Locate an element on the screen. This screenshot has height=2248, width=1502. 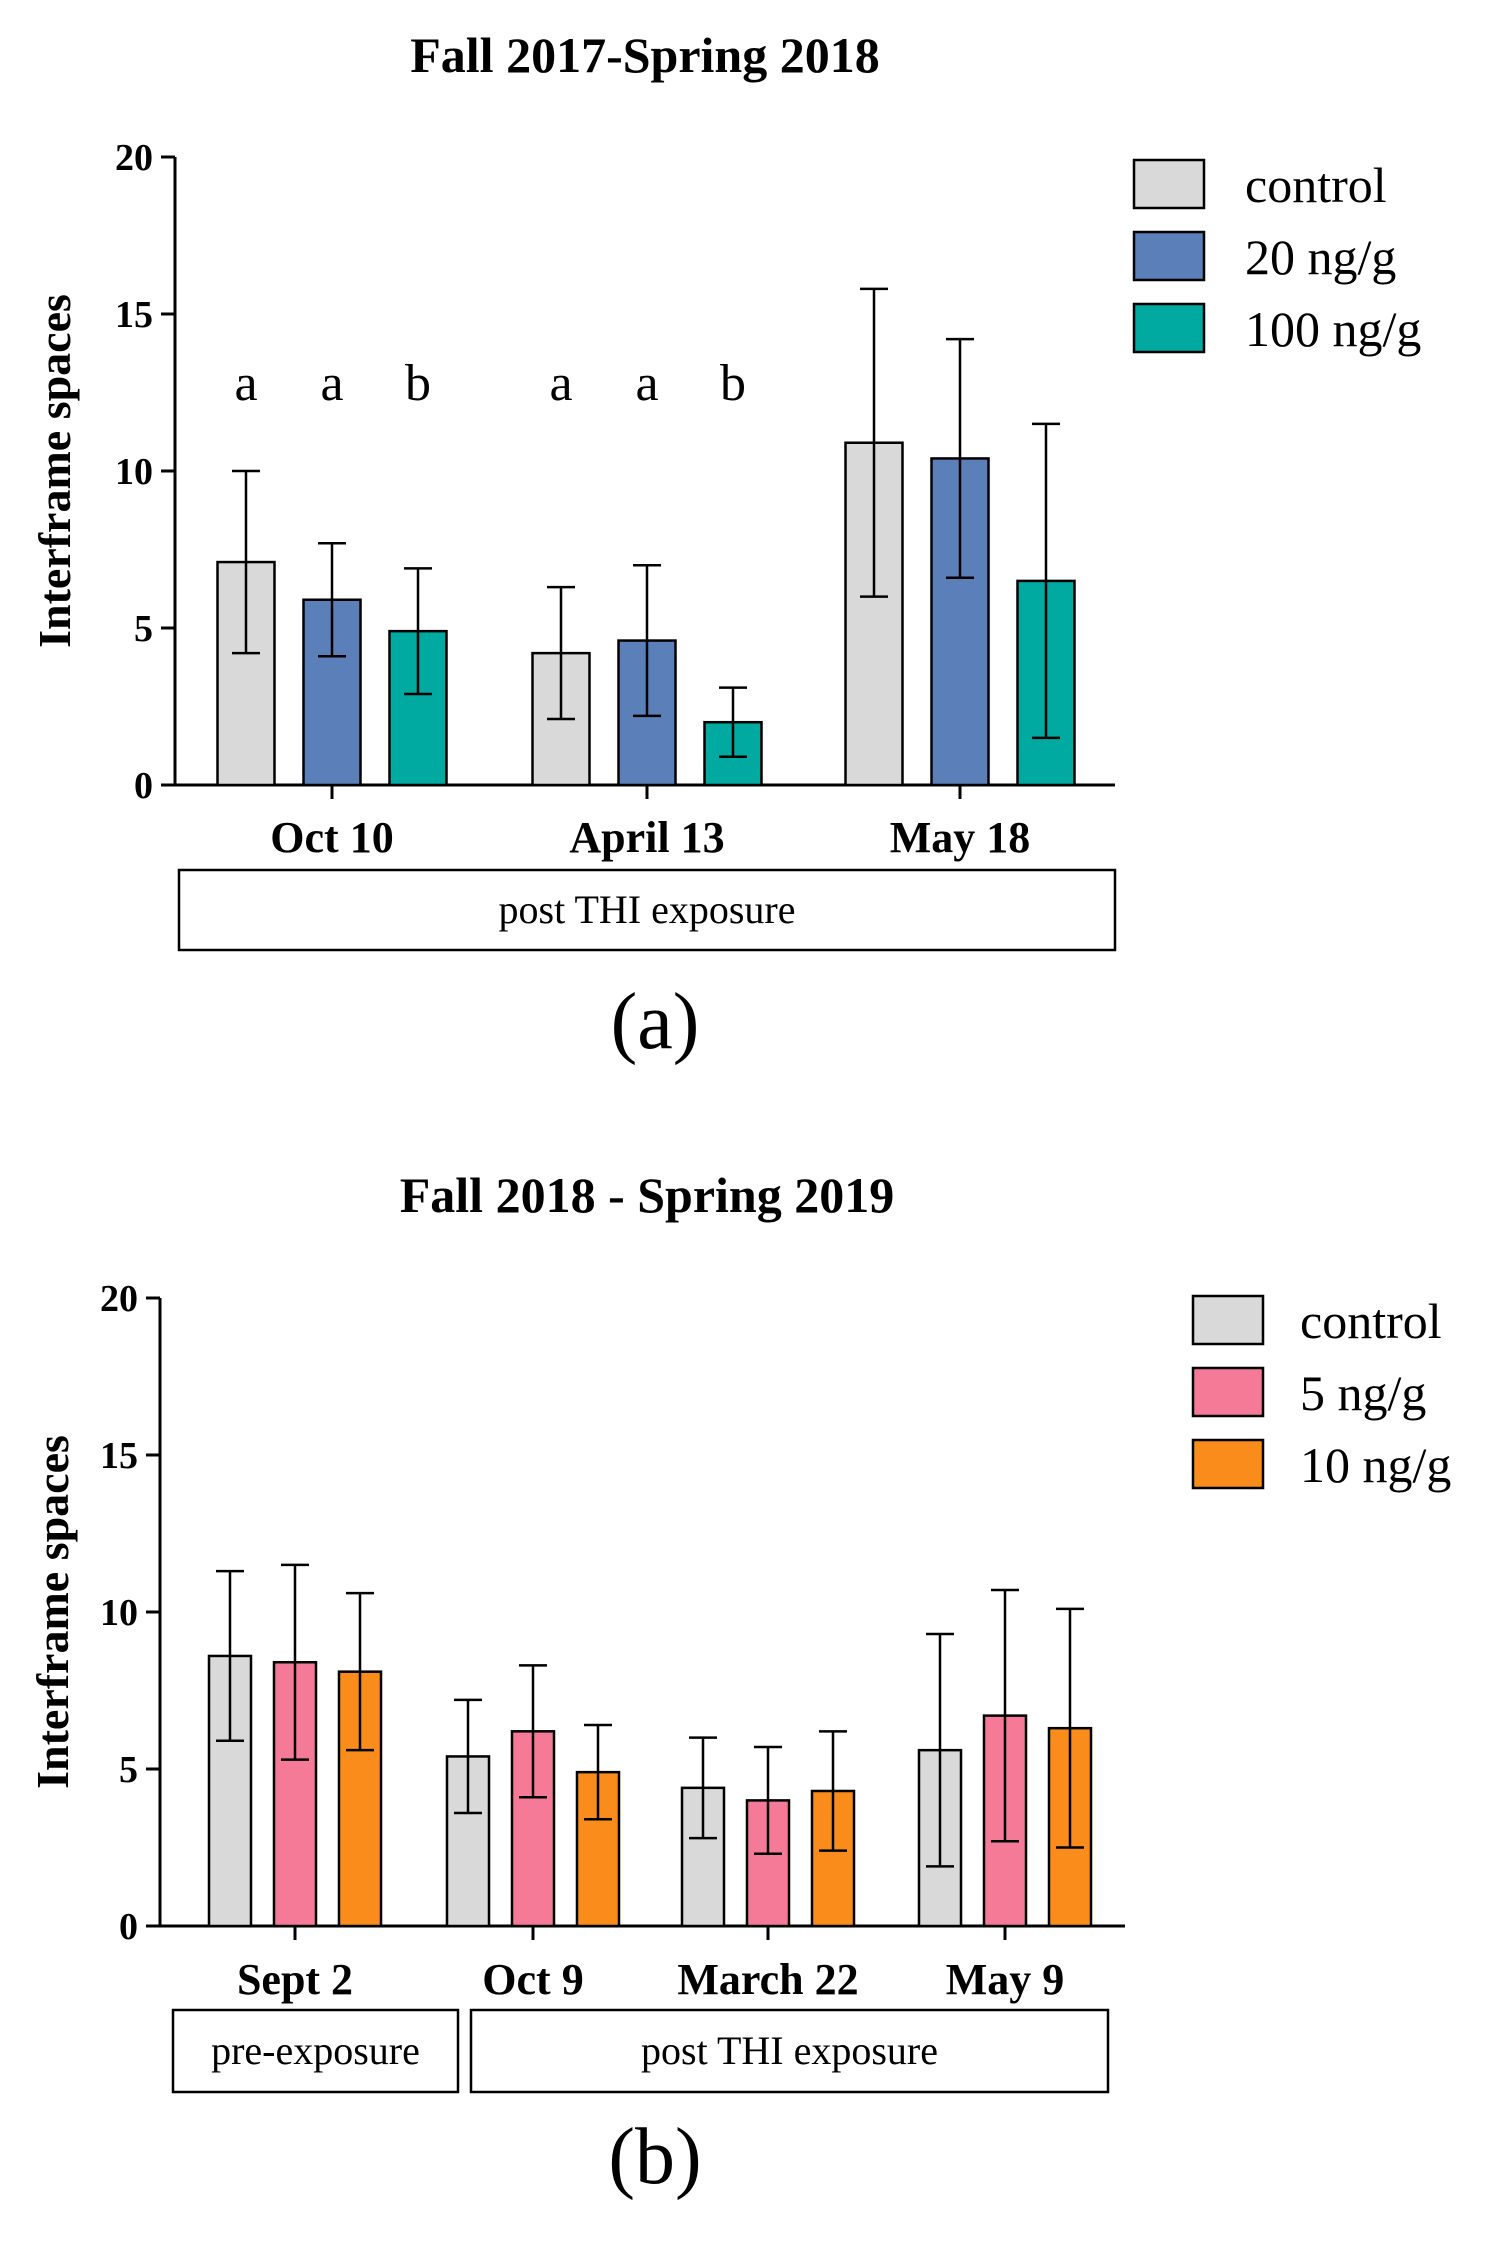
x-tick-label: May 18 is located at coordinates (960, 837).